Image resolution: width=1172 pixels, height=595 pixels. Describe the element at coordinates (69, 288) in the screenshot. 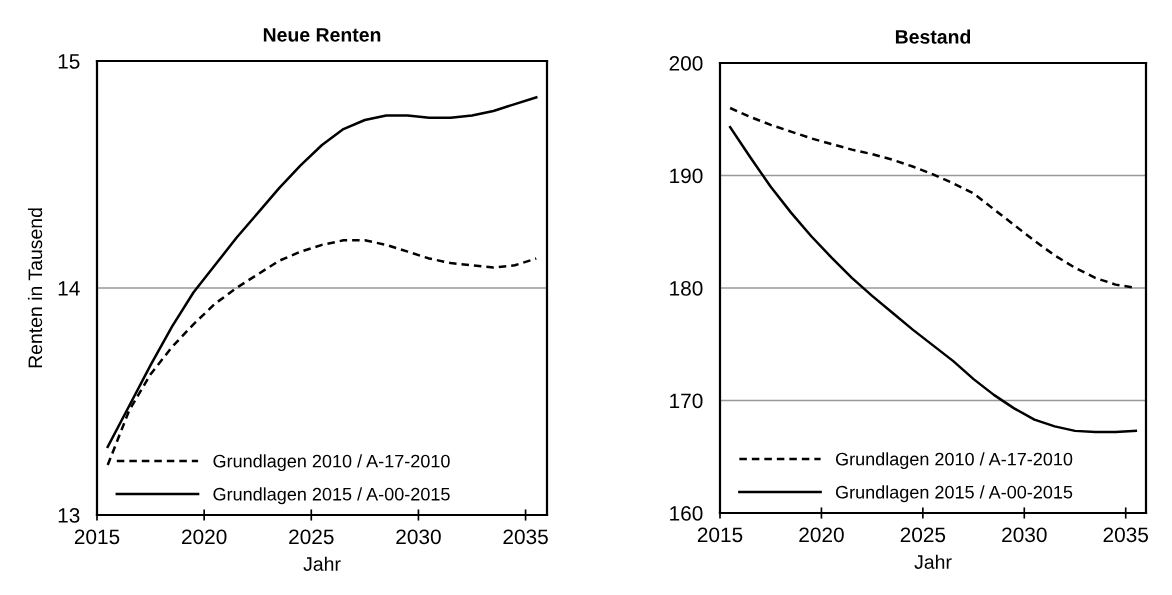

I see `y-tick-label: 14` at that location.